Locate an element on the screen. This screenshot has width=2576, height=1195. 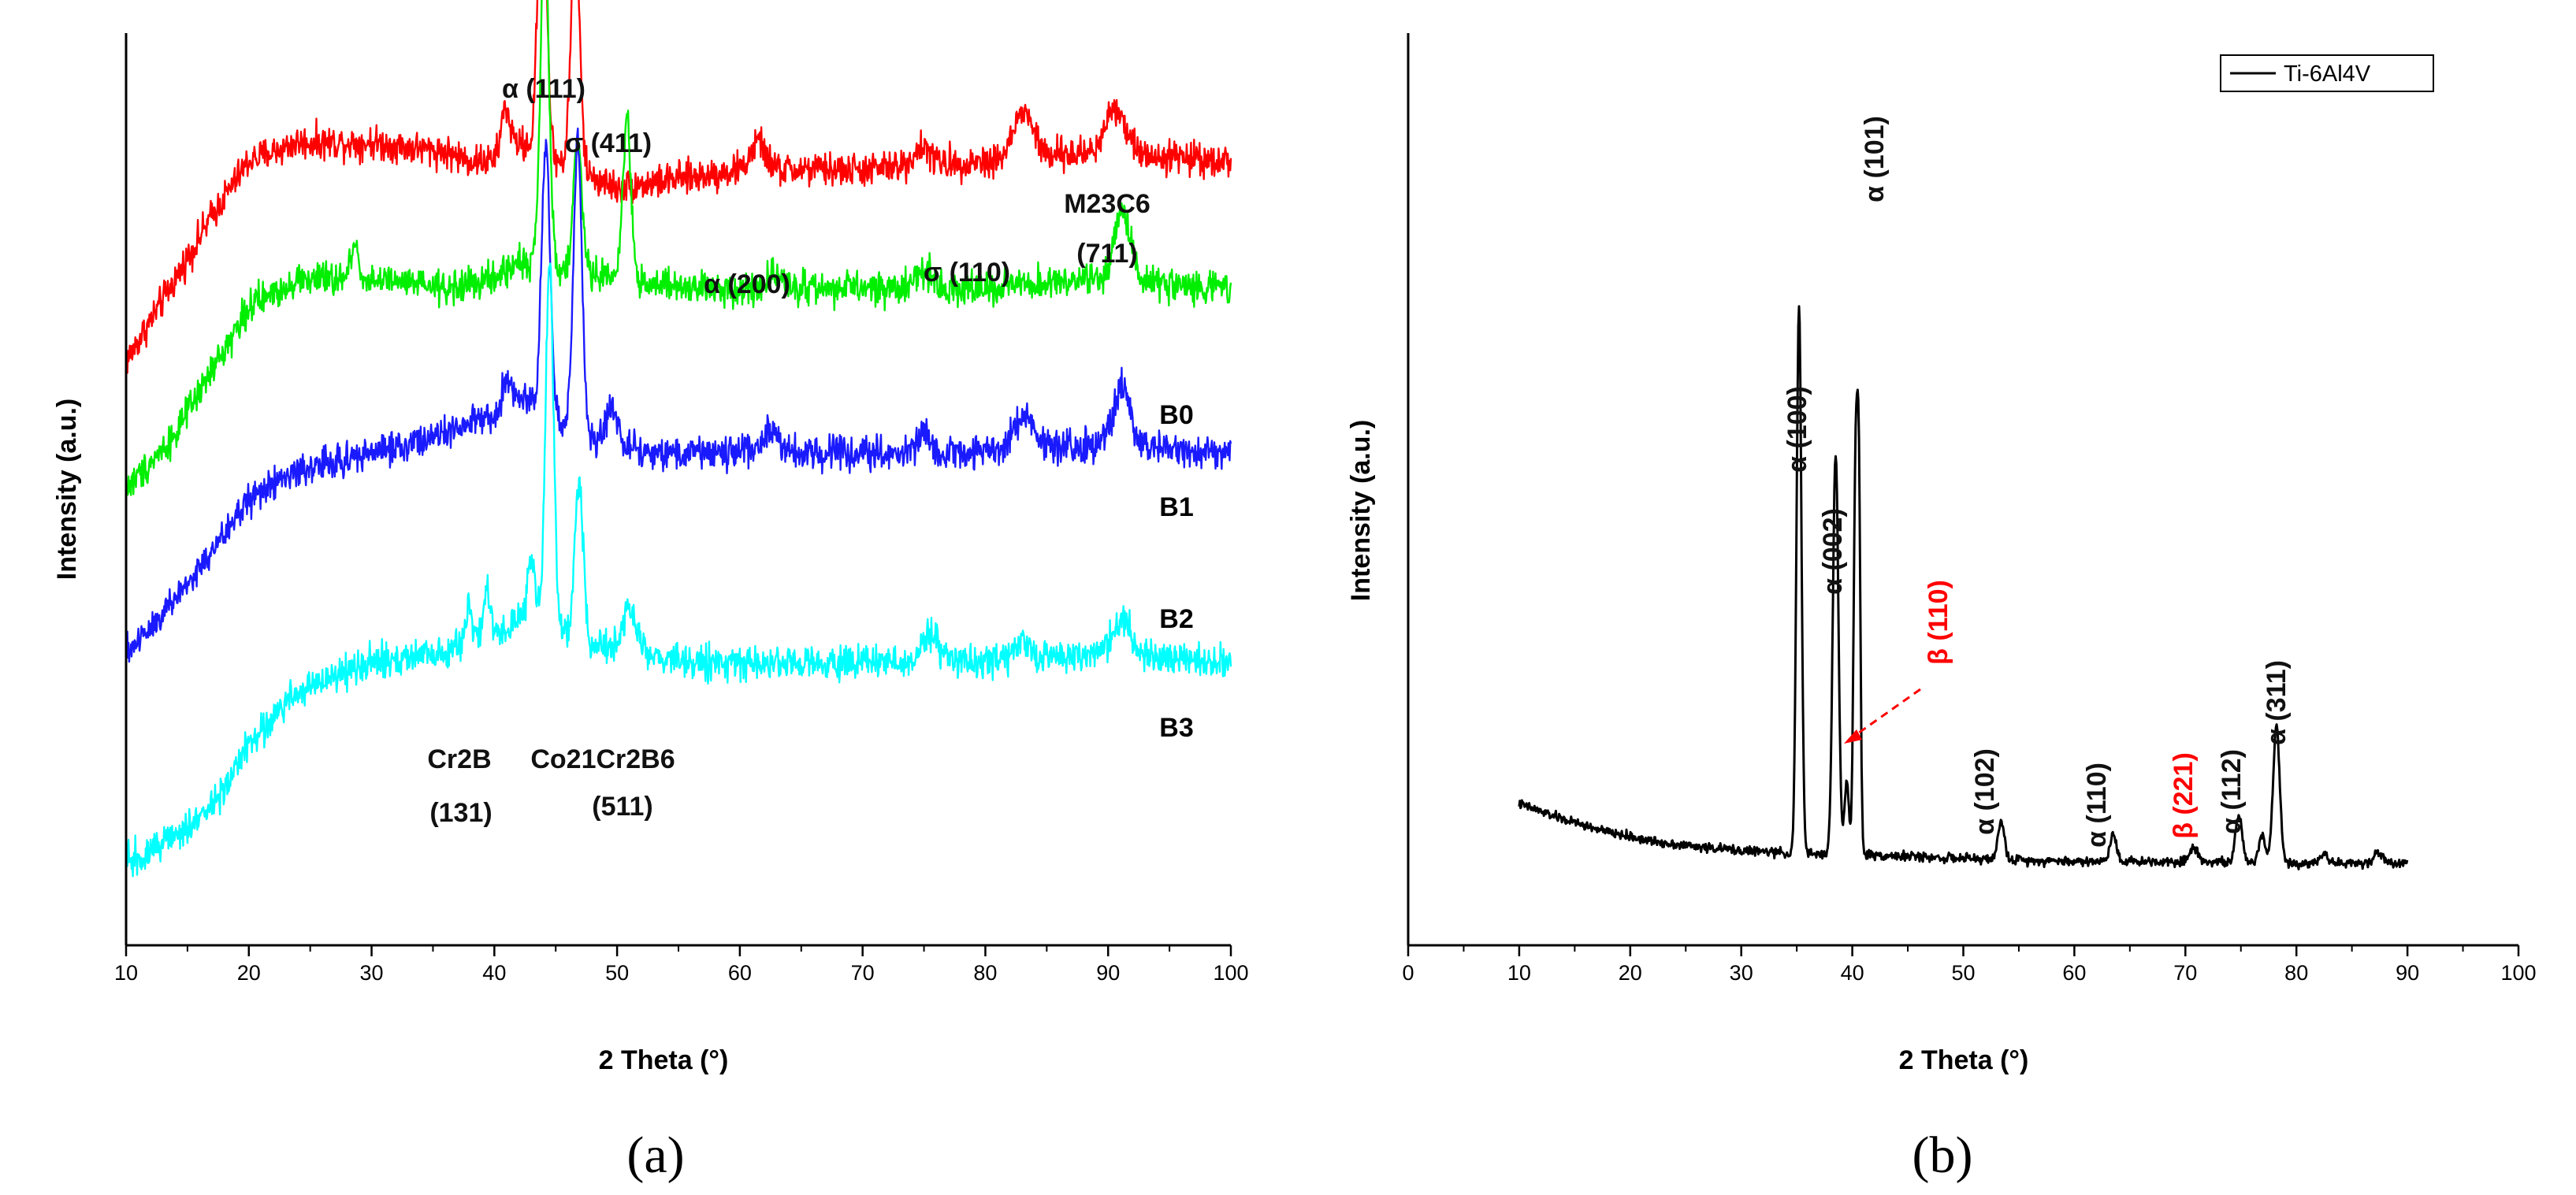
panel-b-x-ticks: 0 10 20 30 40 50 60 70 80 90 100 is located at coordinates (1969, 965).